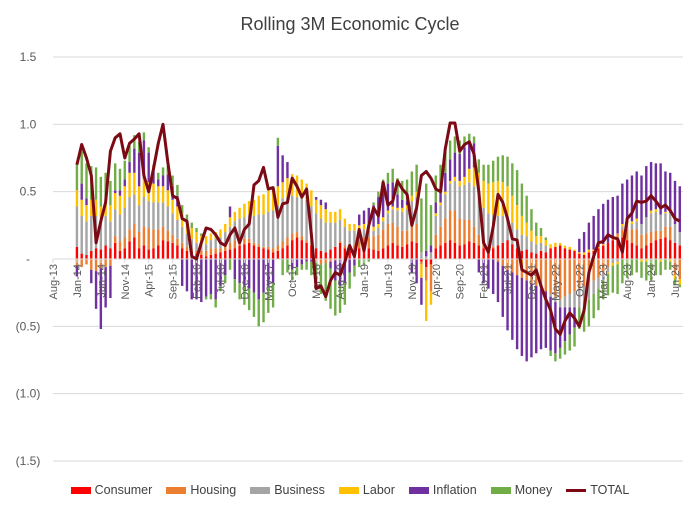 The height and width of the screenshot is (513, 700). What do you see at coordinates (500, 490) in the screenshot?
I see `legend-swatch` at bounding box center [500, 490].